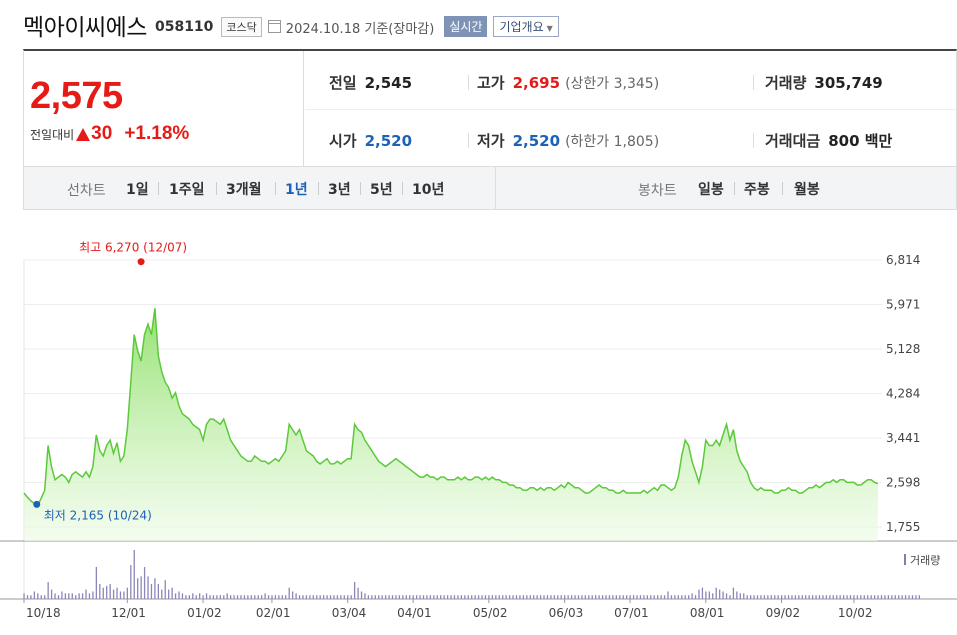 The height and width of the screenshot is (635, 957). I want to click on period-1d: 1일, so click(137, 190).